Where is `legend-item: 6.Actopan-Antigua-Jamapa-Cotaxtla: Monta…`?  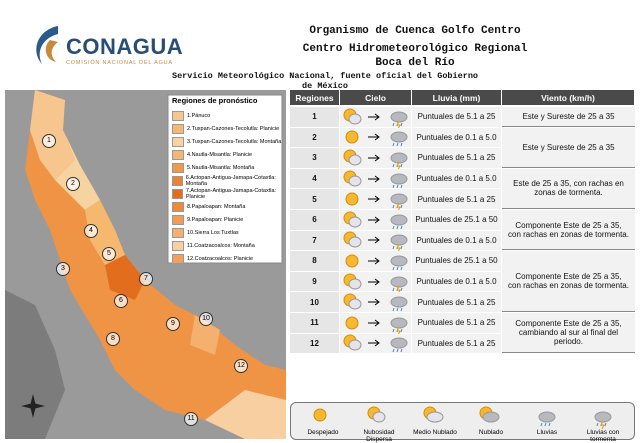 legend-item: 6.Actopan-Antigua-Jamapa-Cotaxtla: Monta… is located at coordinates (228, 180).